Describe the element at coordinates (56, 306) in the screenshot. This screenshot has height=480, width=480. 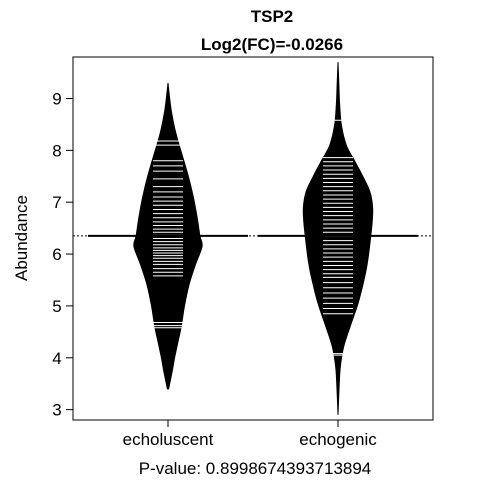
I see `y-tick-label: 5` at that location.